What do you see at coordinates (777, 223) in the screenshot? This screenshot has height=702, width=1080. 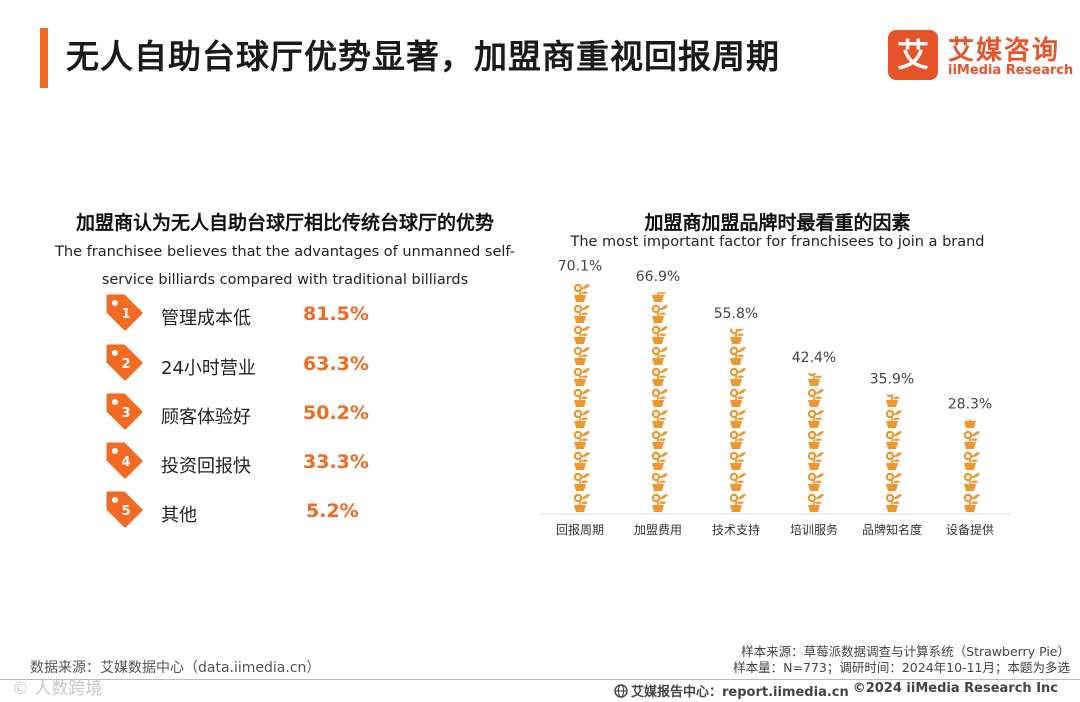 I see `chart-title: 加盟商加盟品牌时最看重的因素` at bounding box center [777, 223].